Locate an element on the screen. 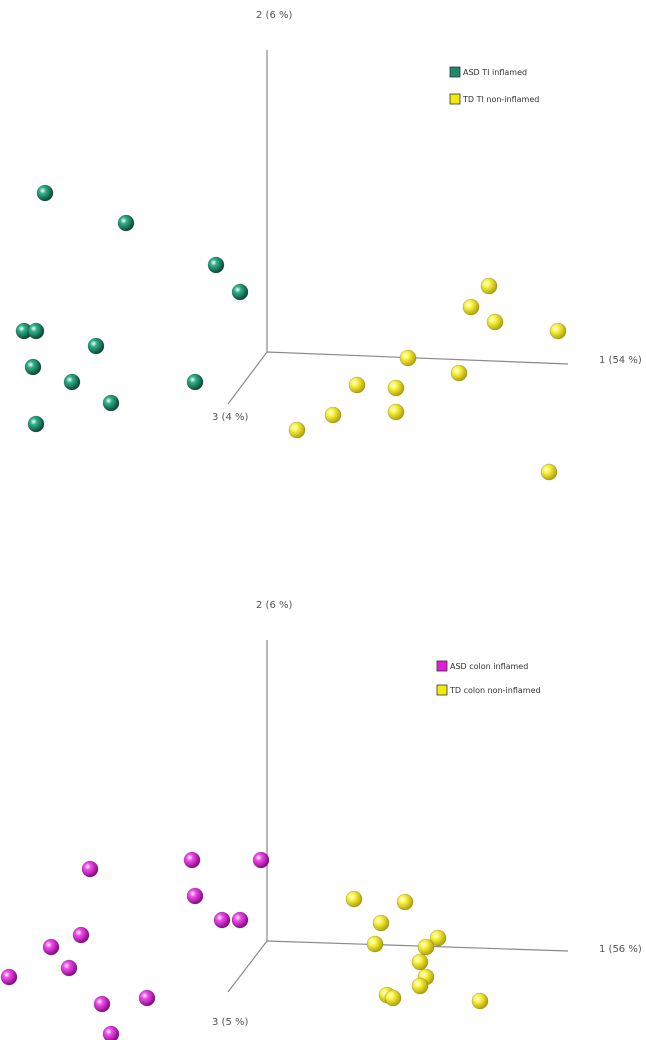  legend-swatch-td-ti is located at coordinates (455, 99).